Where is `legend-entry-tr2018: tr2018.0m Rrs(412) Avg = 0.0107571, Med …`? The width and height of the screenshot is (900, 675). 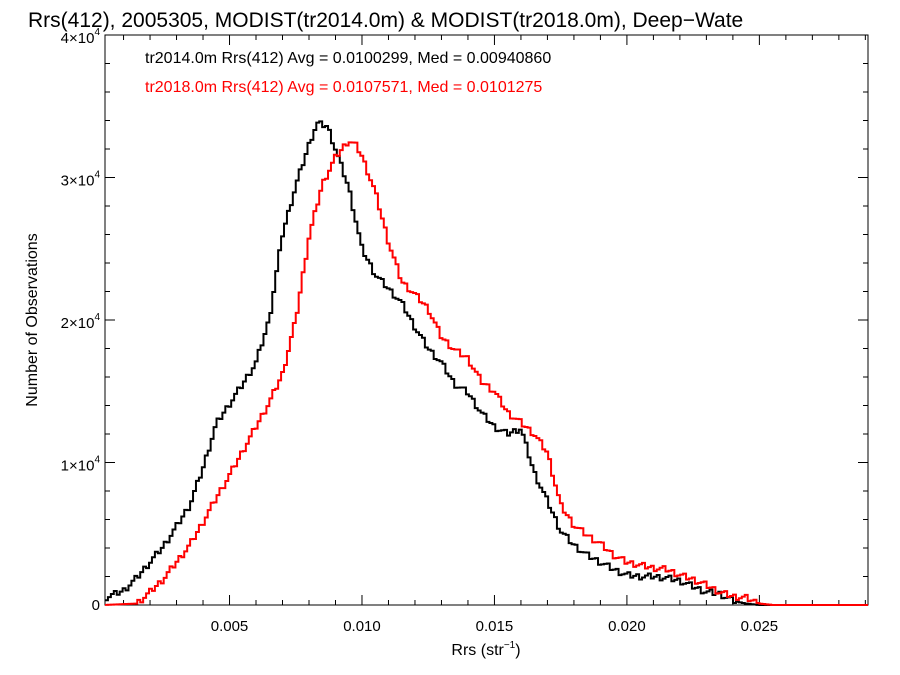 legend-entry-tr2018: tr2018.0m Rrs(412) Avg = 0.0107571, Med … is located at coordinates (343, 87).